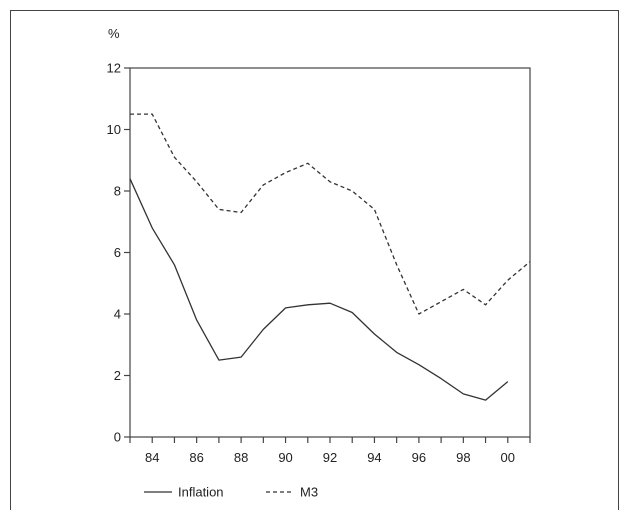  What do you see at coordinates (114, 33) in the screenshot?
I see `y-axis-label: %` at bounding box center [114, 33].